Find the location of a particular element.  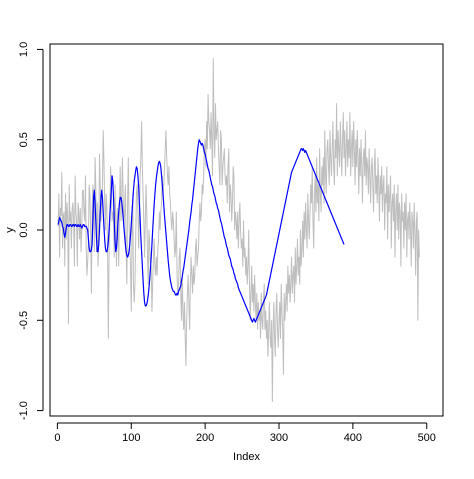

x-tick-label: 100 is located at coordinates (131, 438).